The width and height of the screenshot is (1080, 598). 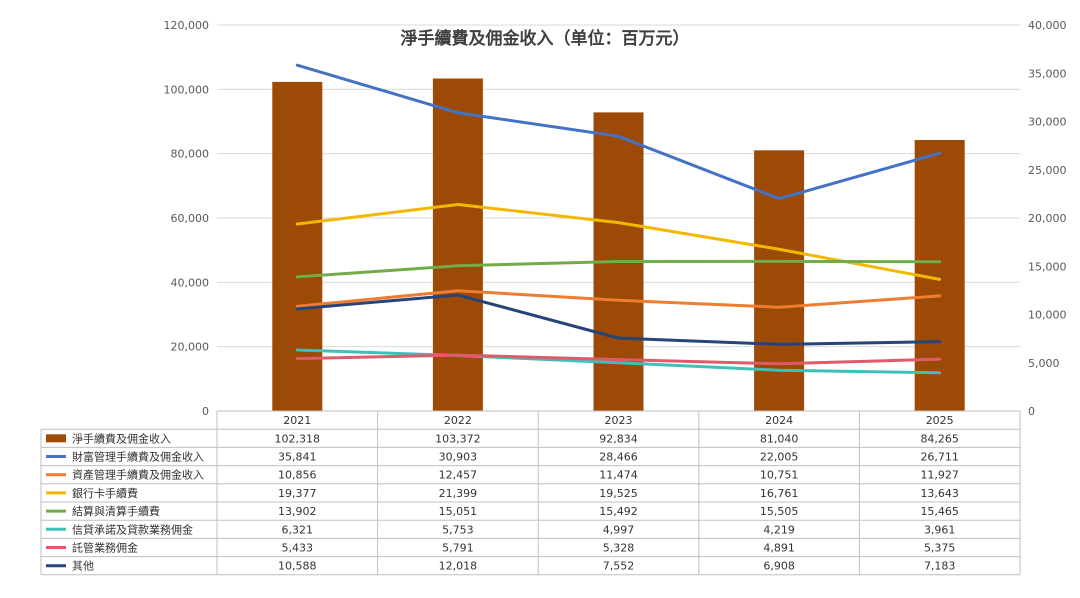 I want to click on table-cell-value: 4,997, so click(x=619, y=529).